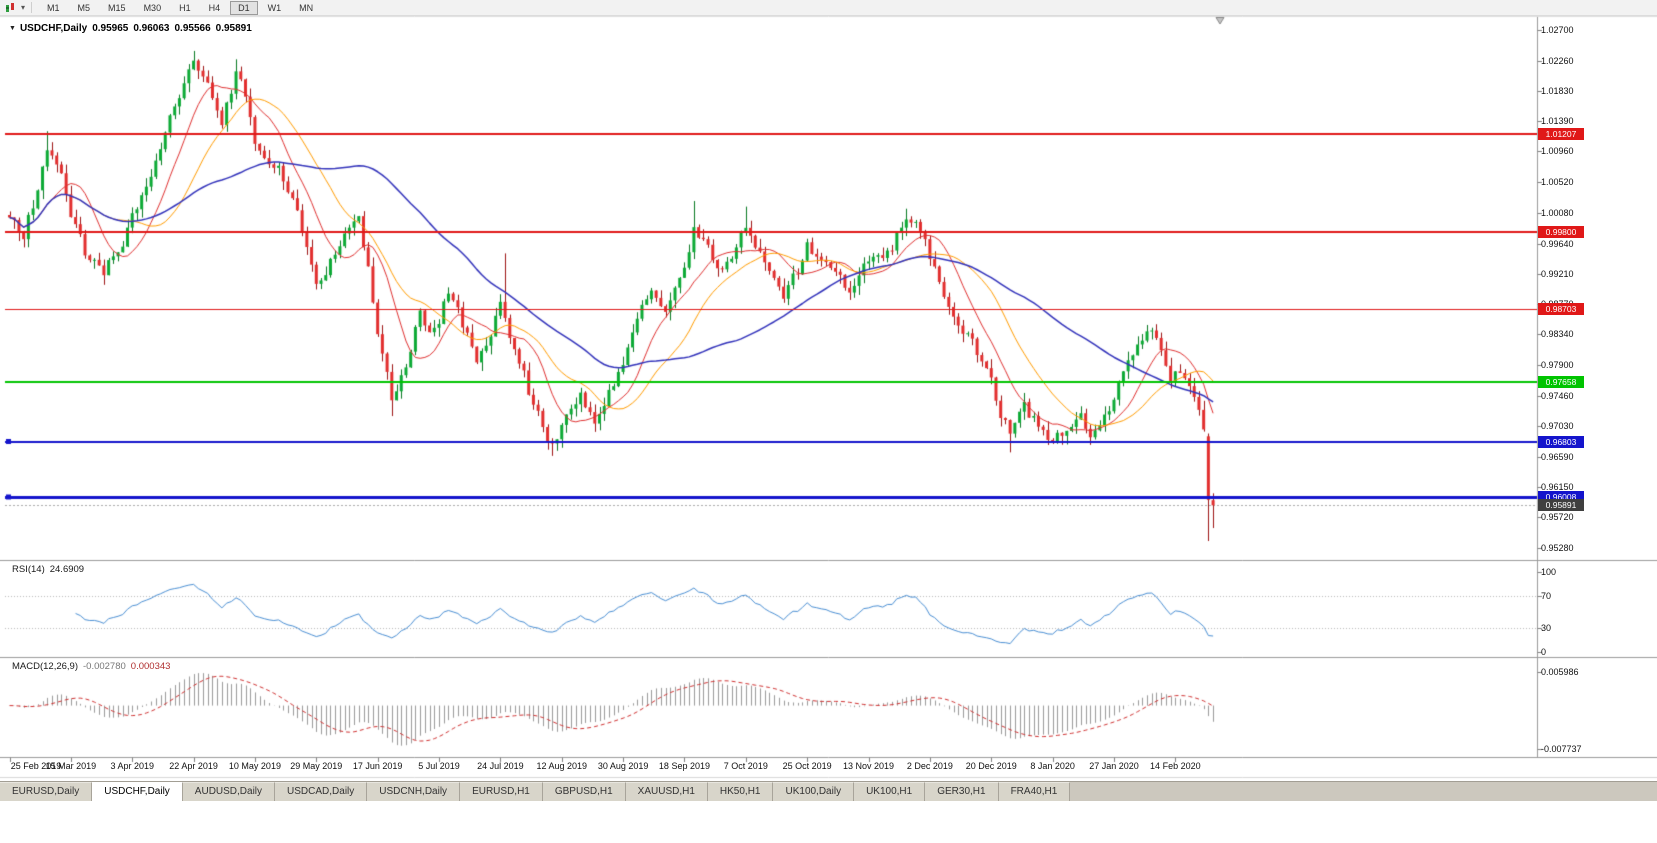 The height and width of the screenshot is (843, 1657). Describe the element at coordinates (321, 791) in the screenshot. I see `chart-tab-usdcad-daily: USDCAD,Daily` at that location.